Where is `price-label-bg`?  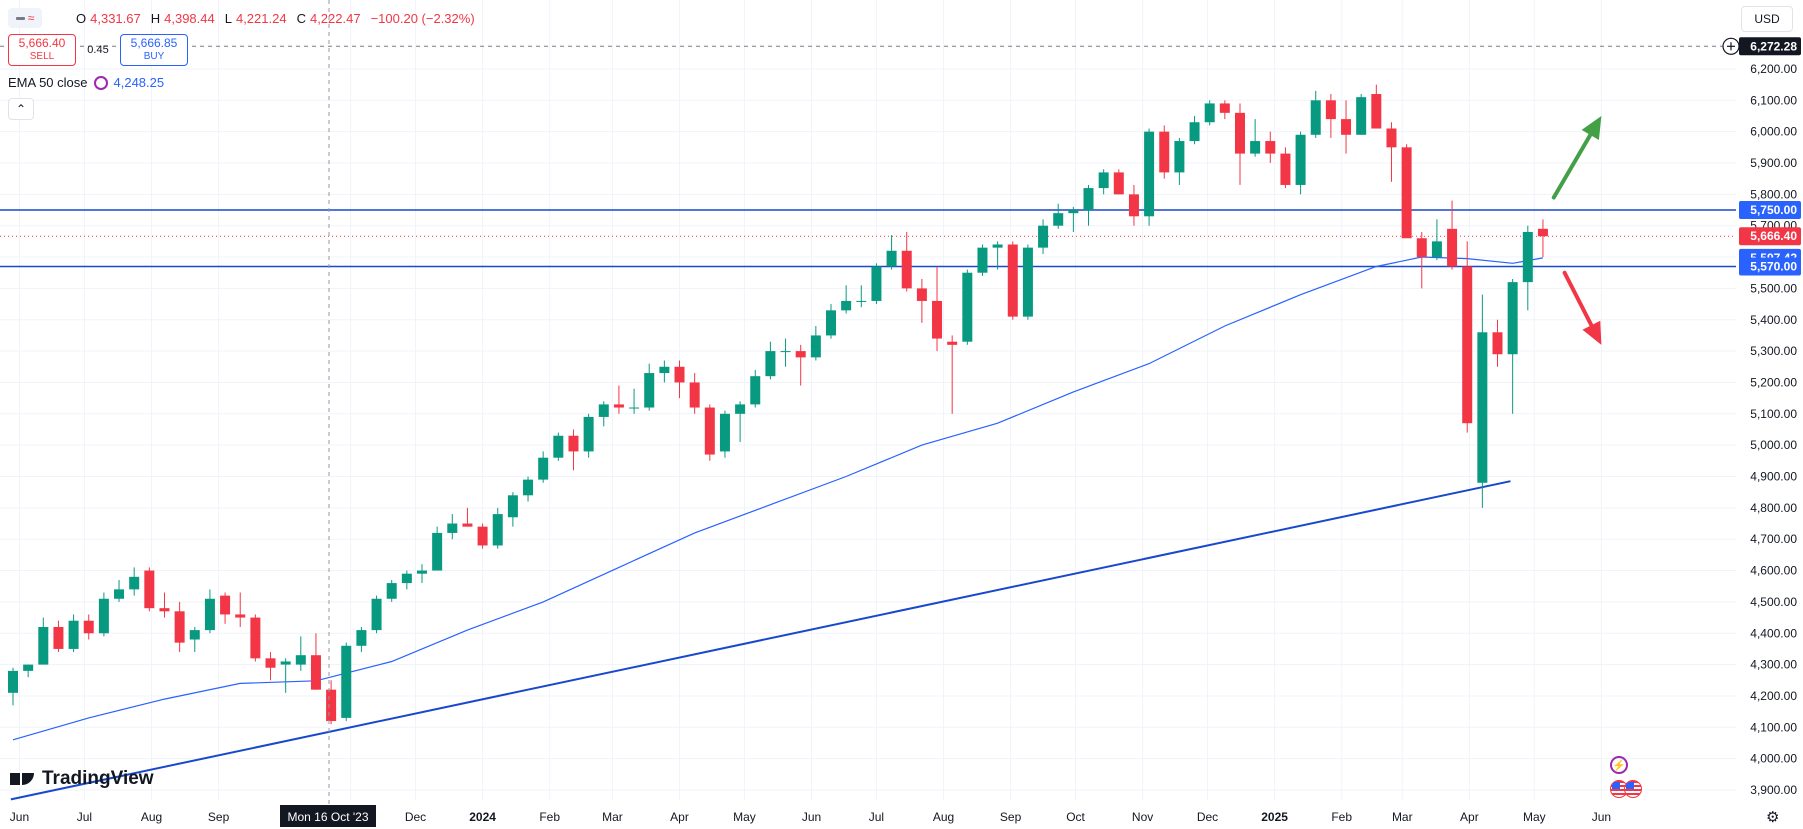
price-label-bg is located at coordinates (1770, 266).